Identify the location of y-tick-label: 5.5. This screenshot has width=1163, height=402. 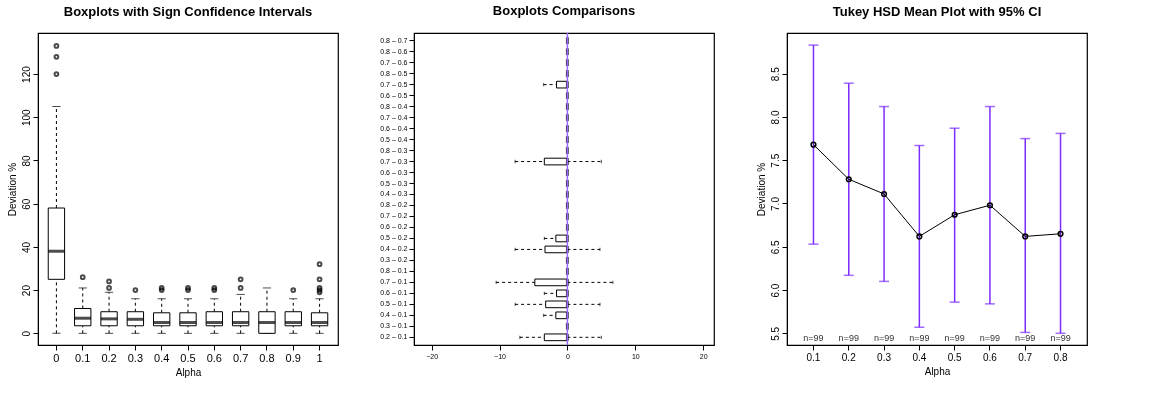
(775, 333).